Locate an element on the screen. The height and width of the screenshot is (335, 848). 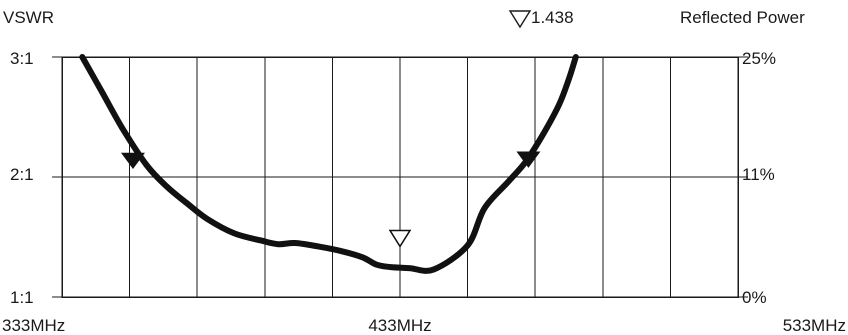
y-left-tick-1: 1:1 is located at coordinates (22, 297).